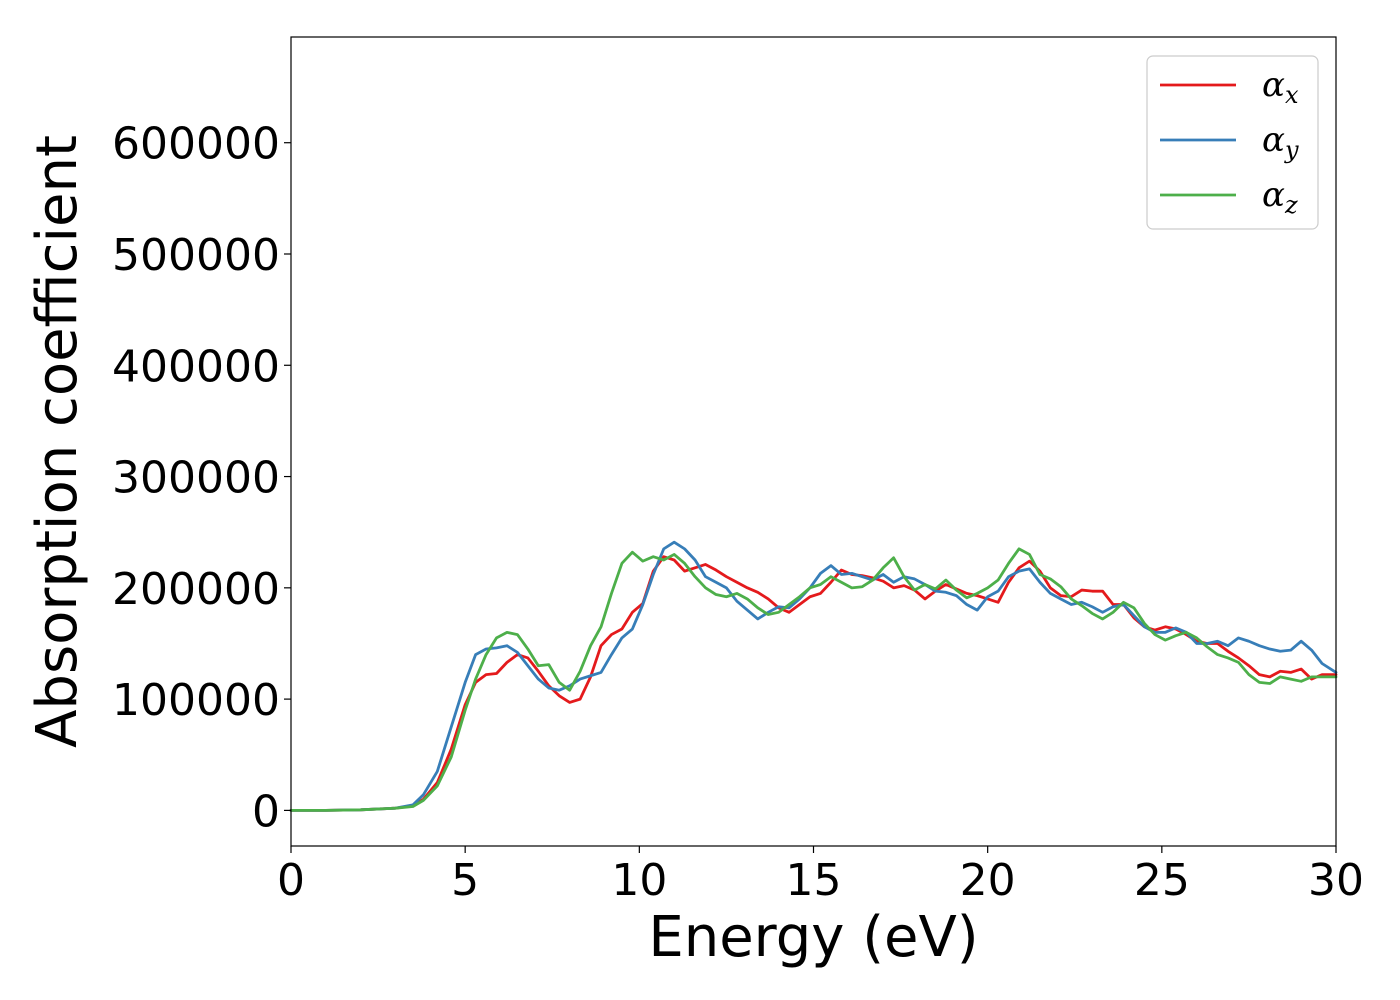 Image resolution: width=1400 pixels, height=1000 pixels. Describe the element at coordinates (1162, 880) in the screenshot. I see `x-tick-label: 25` at that location.